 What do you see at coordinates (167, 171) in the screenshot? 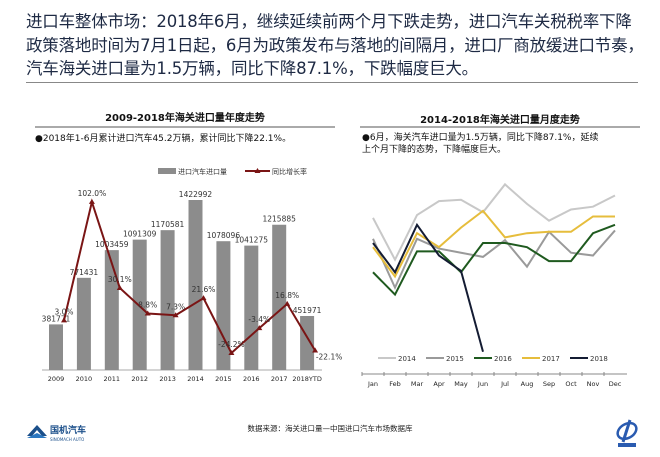
I see `legend-bar-swatch` at bounding box center [167, 171].